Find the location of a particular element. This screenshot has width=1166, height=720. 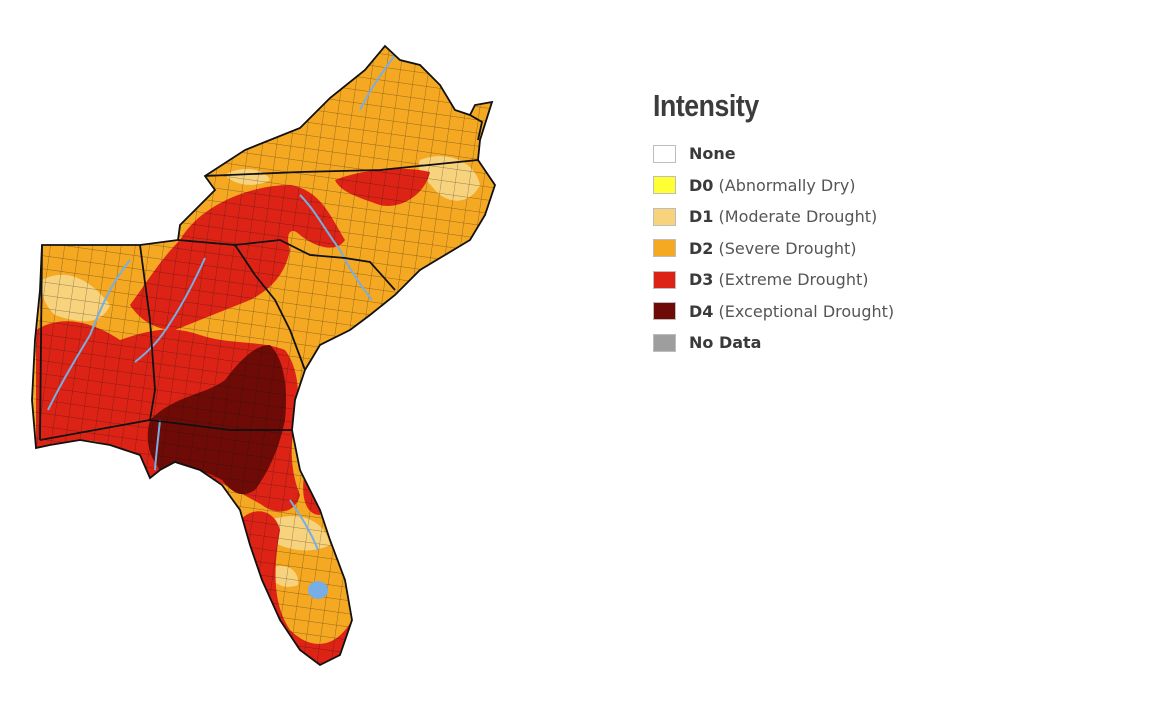

legend-label: D4 (Exceptional Drought) is located at coordinates (791, 311).